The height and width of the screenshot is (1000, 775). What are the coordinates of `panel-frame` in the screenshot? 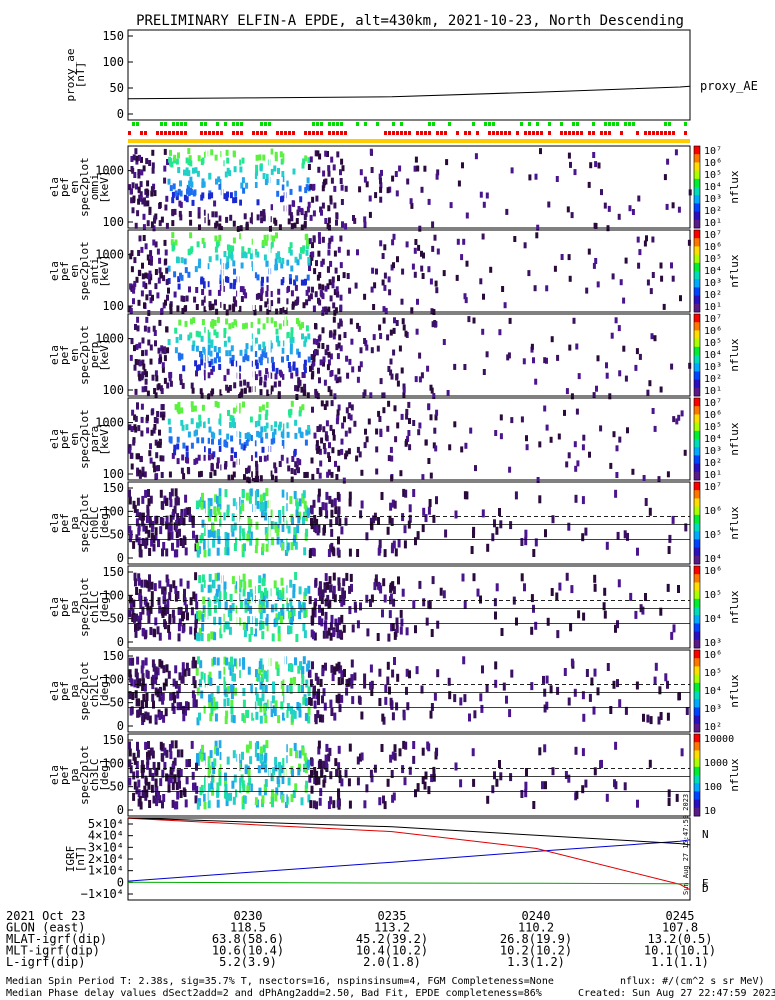 It's located at (409, 439).